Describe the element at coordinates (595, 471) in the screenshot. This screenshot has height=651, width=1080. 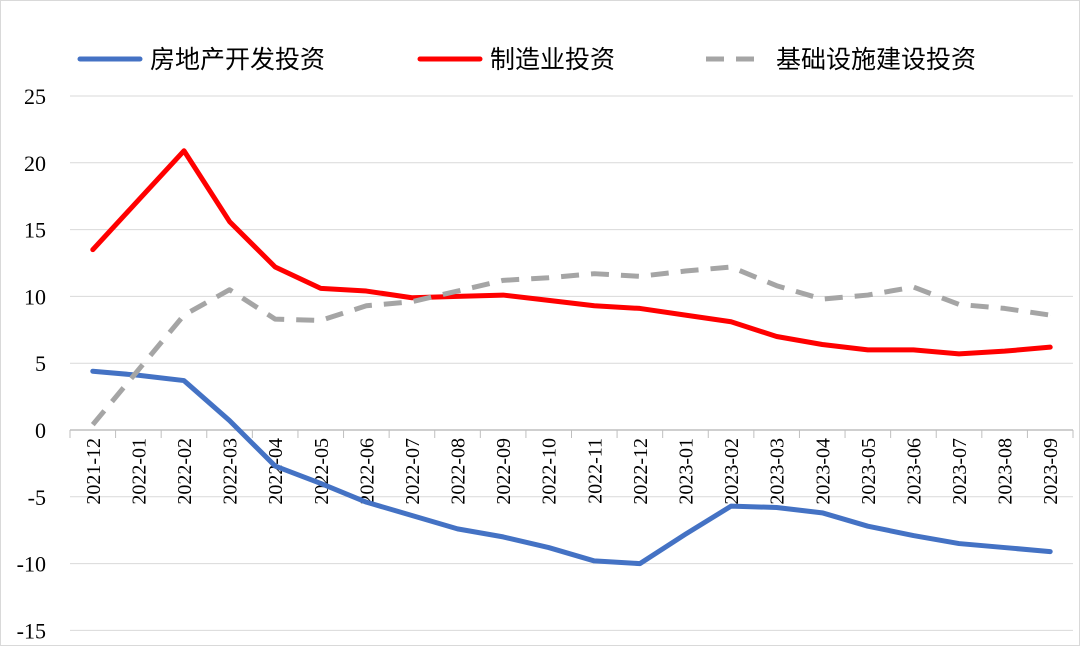
I see `x-tick-label: 2022-11` at that location.